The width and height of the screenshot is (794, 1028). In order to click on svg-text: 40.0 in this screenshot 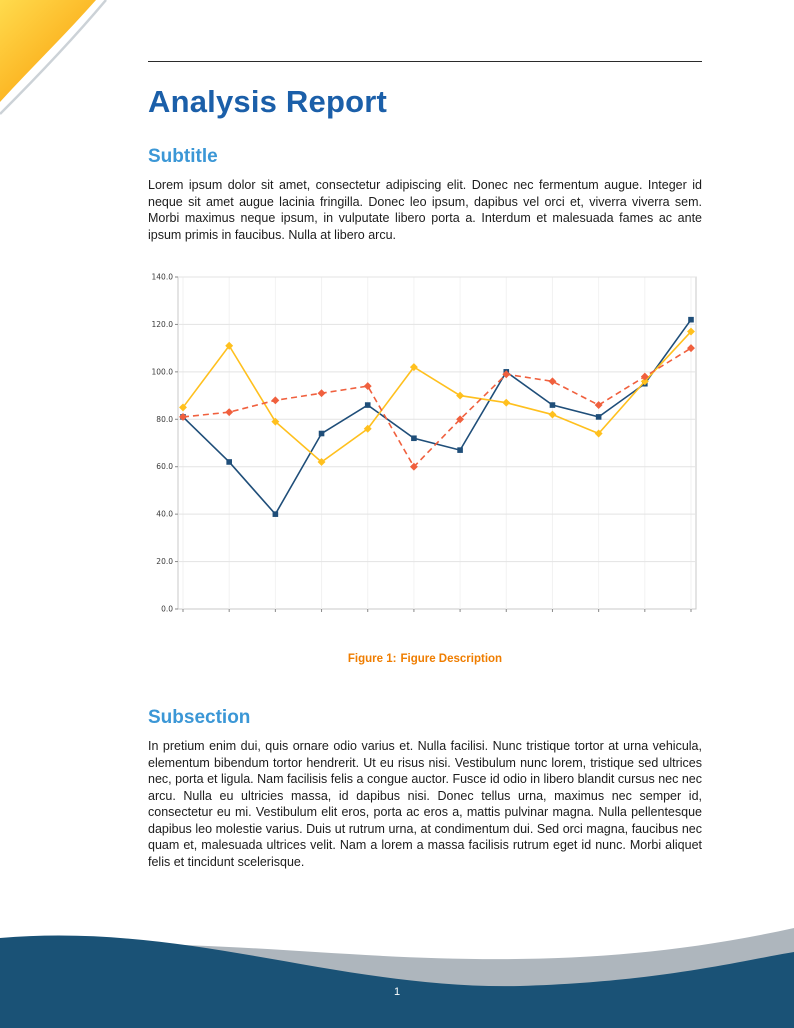, I will do `click(164, 514)`.